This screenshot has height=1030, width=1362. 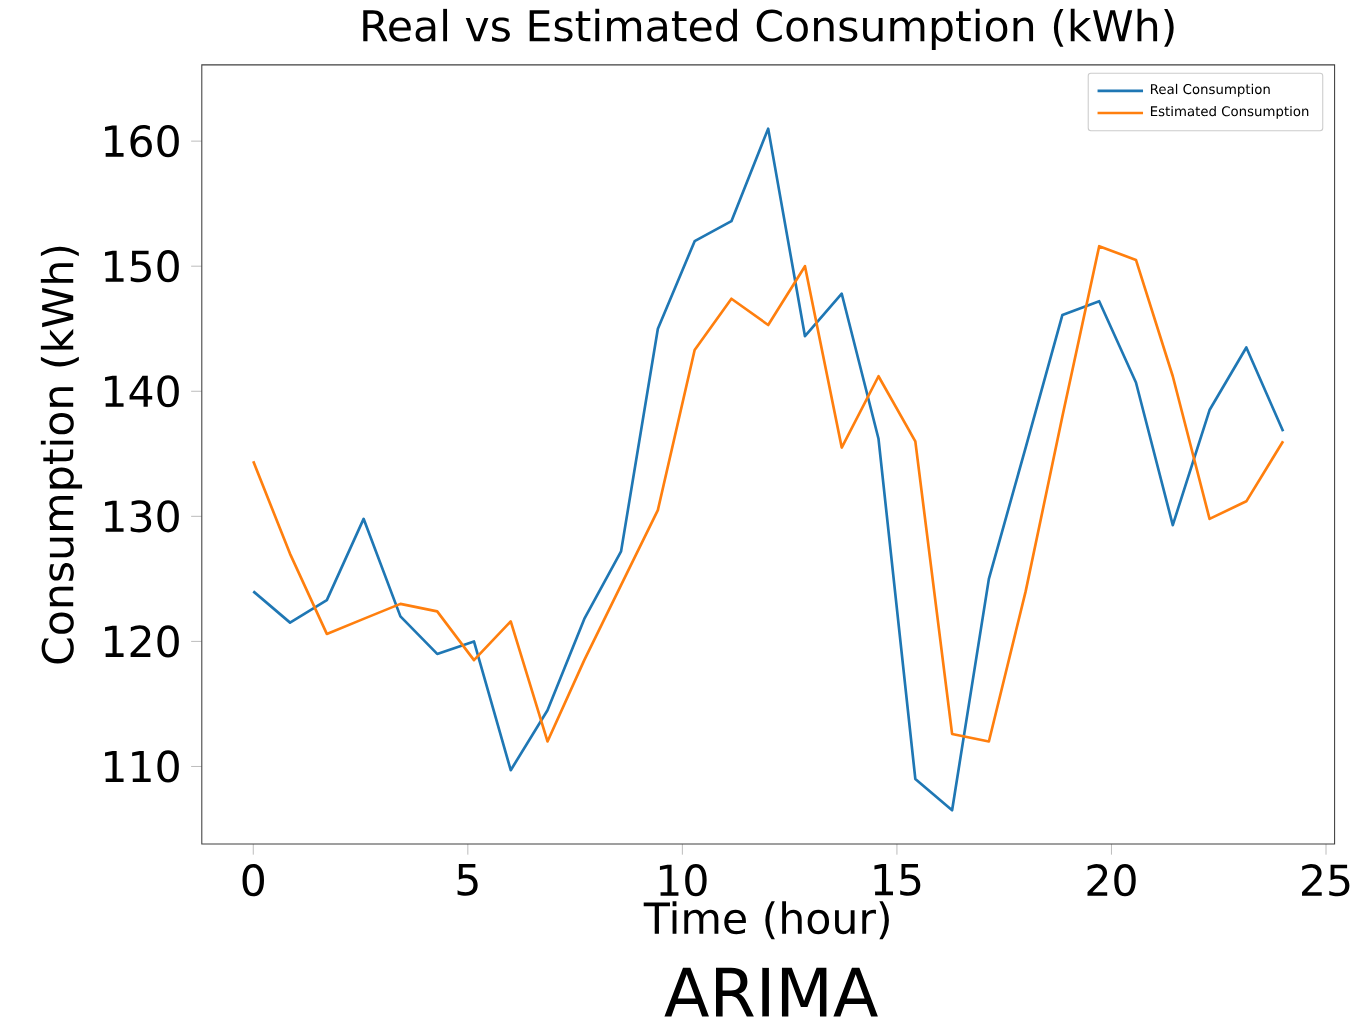 I want to click on x-axis-title: Time (hour), so click(x=766, y=920).